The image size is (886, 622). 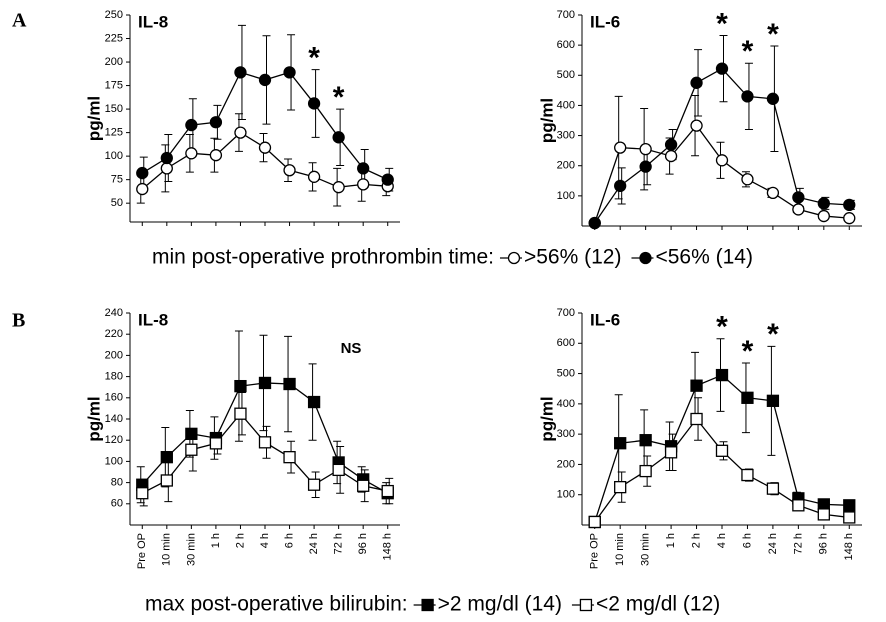 What do you see at coordinates (572, 257) in the screenshot?
I see `legend-label: >56% (12)` at bounding box center [572, 257].